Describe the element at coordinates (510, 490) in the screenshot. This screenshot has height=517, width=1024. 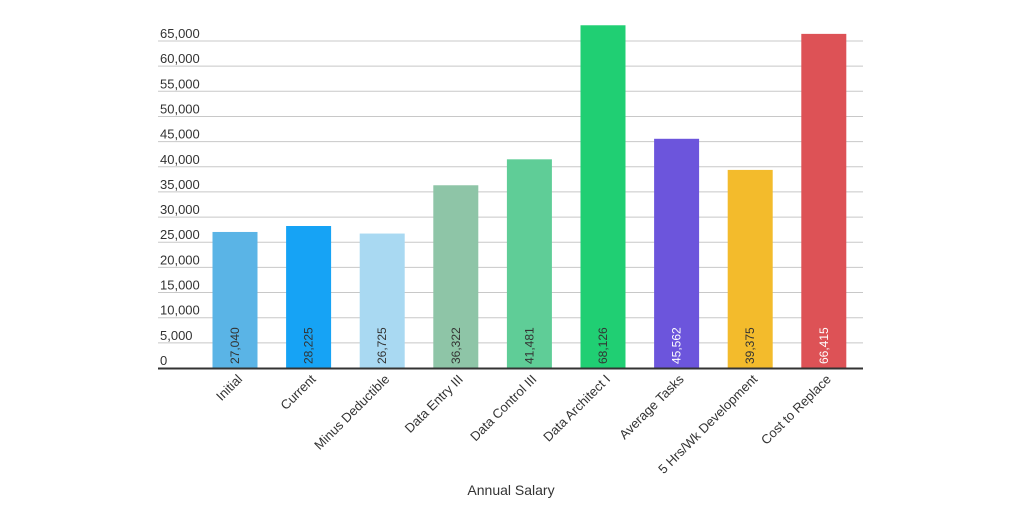
I see `x-axis-title: Annual Salary` at that location.